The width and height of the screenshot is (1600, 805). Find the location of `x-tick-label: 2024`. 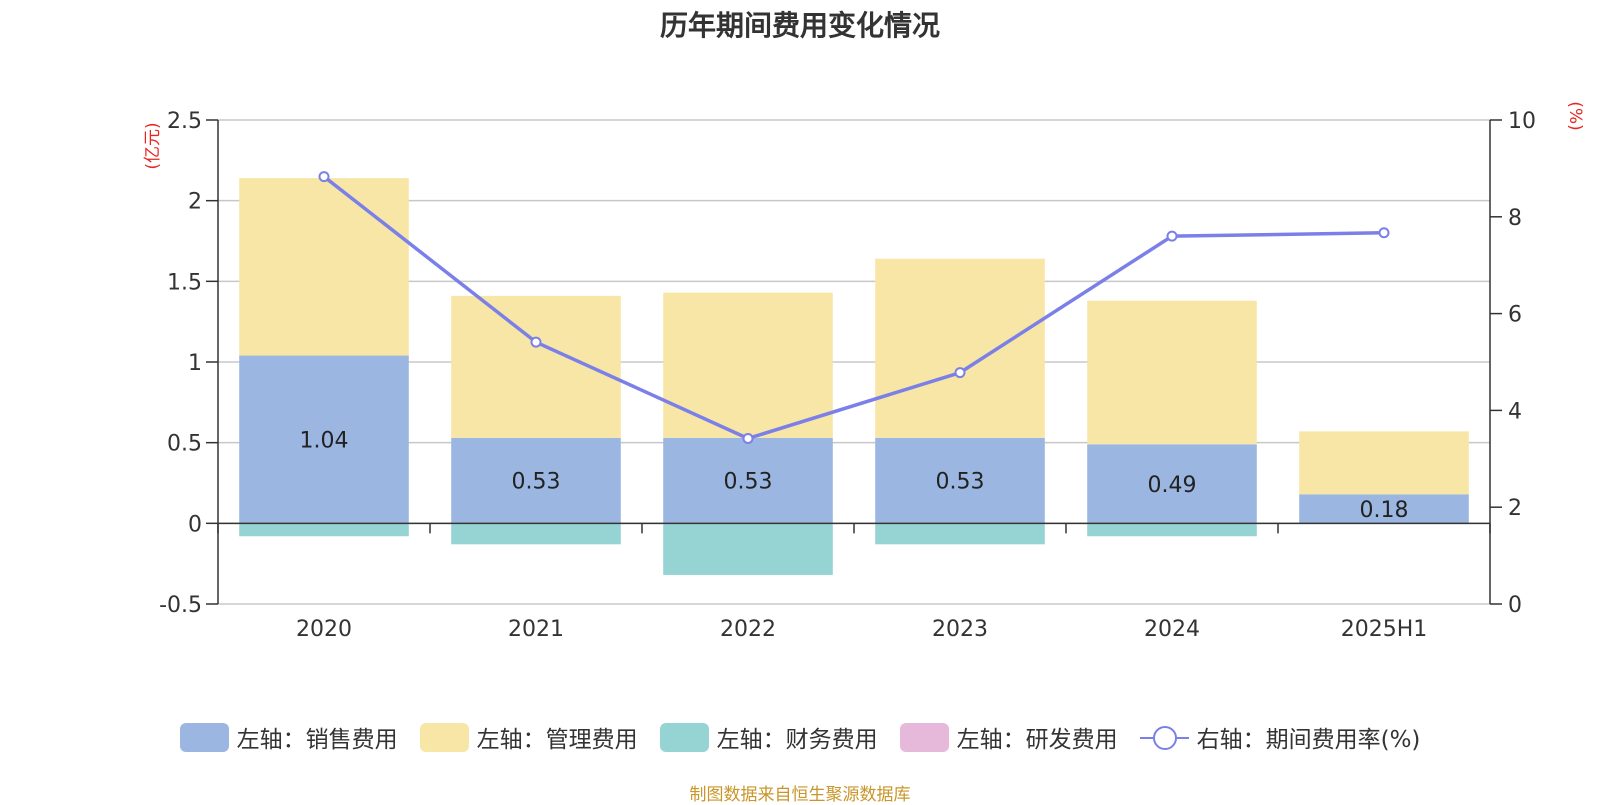

x-tick-label: 2024 is located at coordinates (1172, 629).